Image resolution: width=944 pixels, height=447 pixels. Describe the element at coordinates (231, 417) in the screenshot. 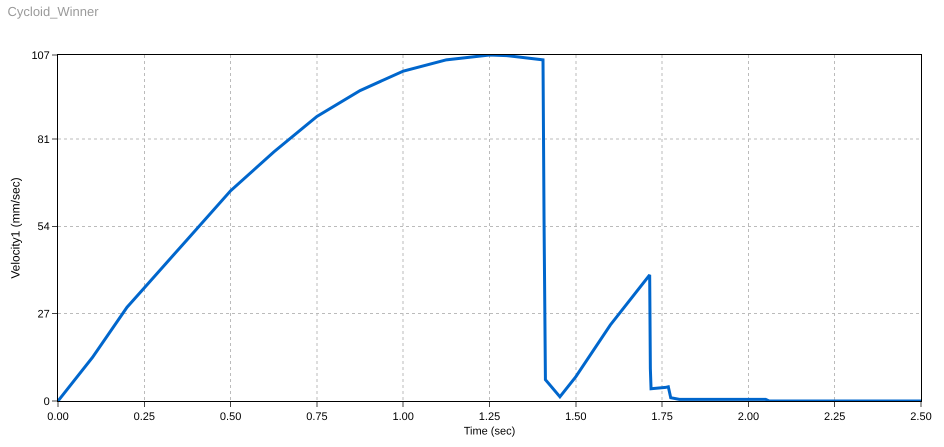

I see `x-tick-label: 0.50` at that location.